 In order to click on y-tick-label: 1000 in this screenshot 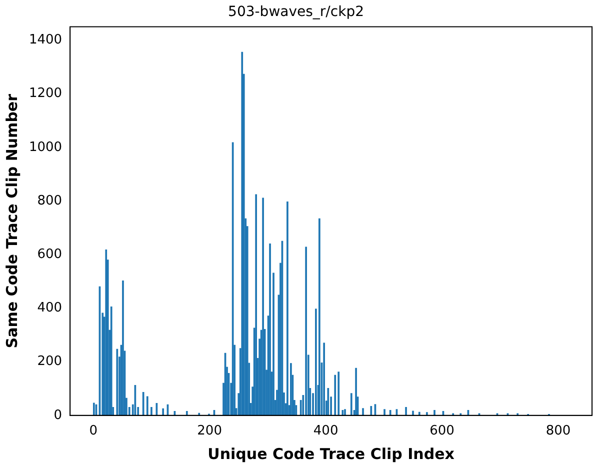, I will do `click(45, 147)`.